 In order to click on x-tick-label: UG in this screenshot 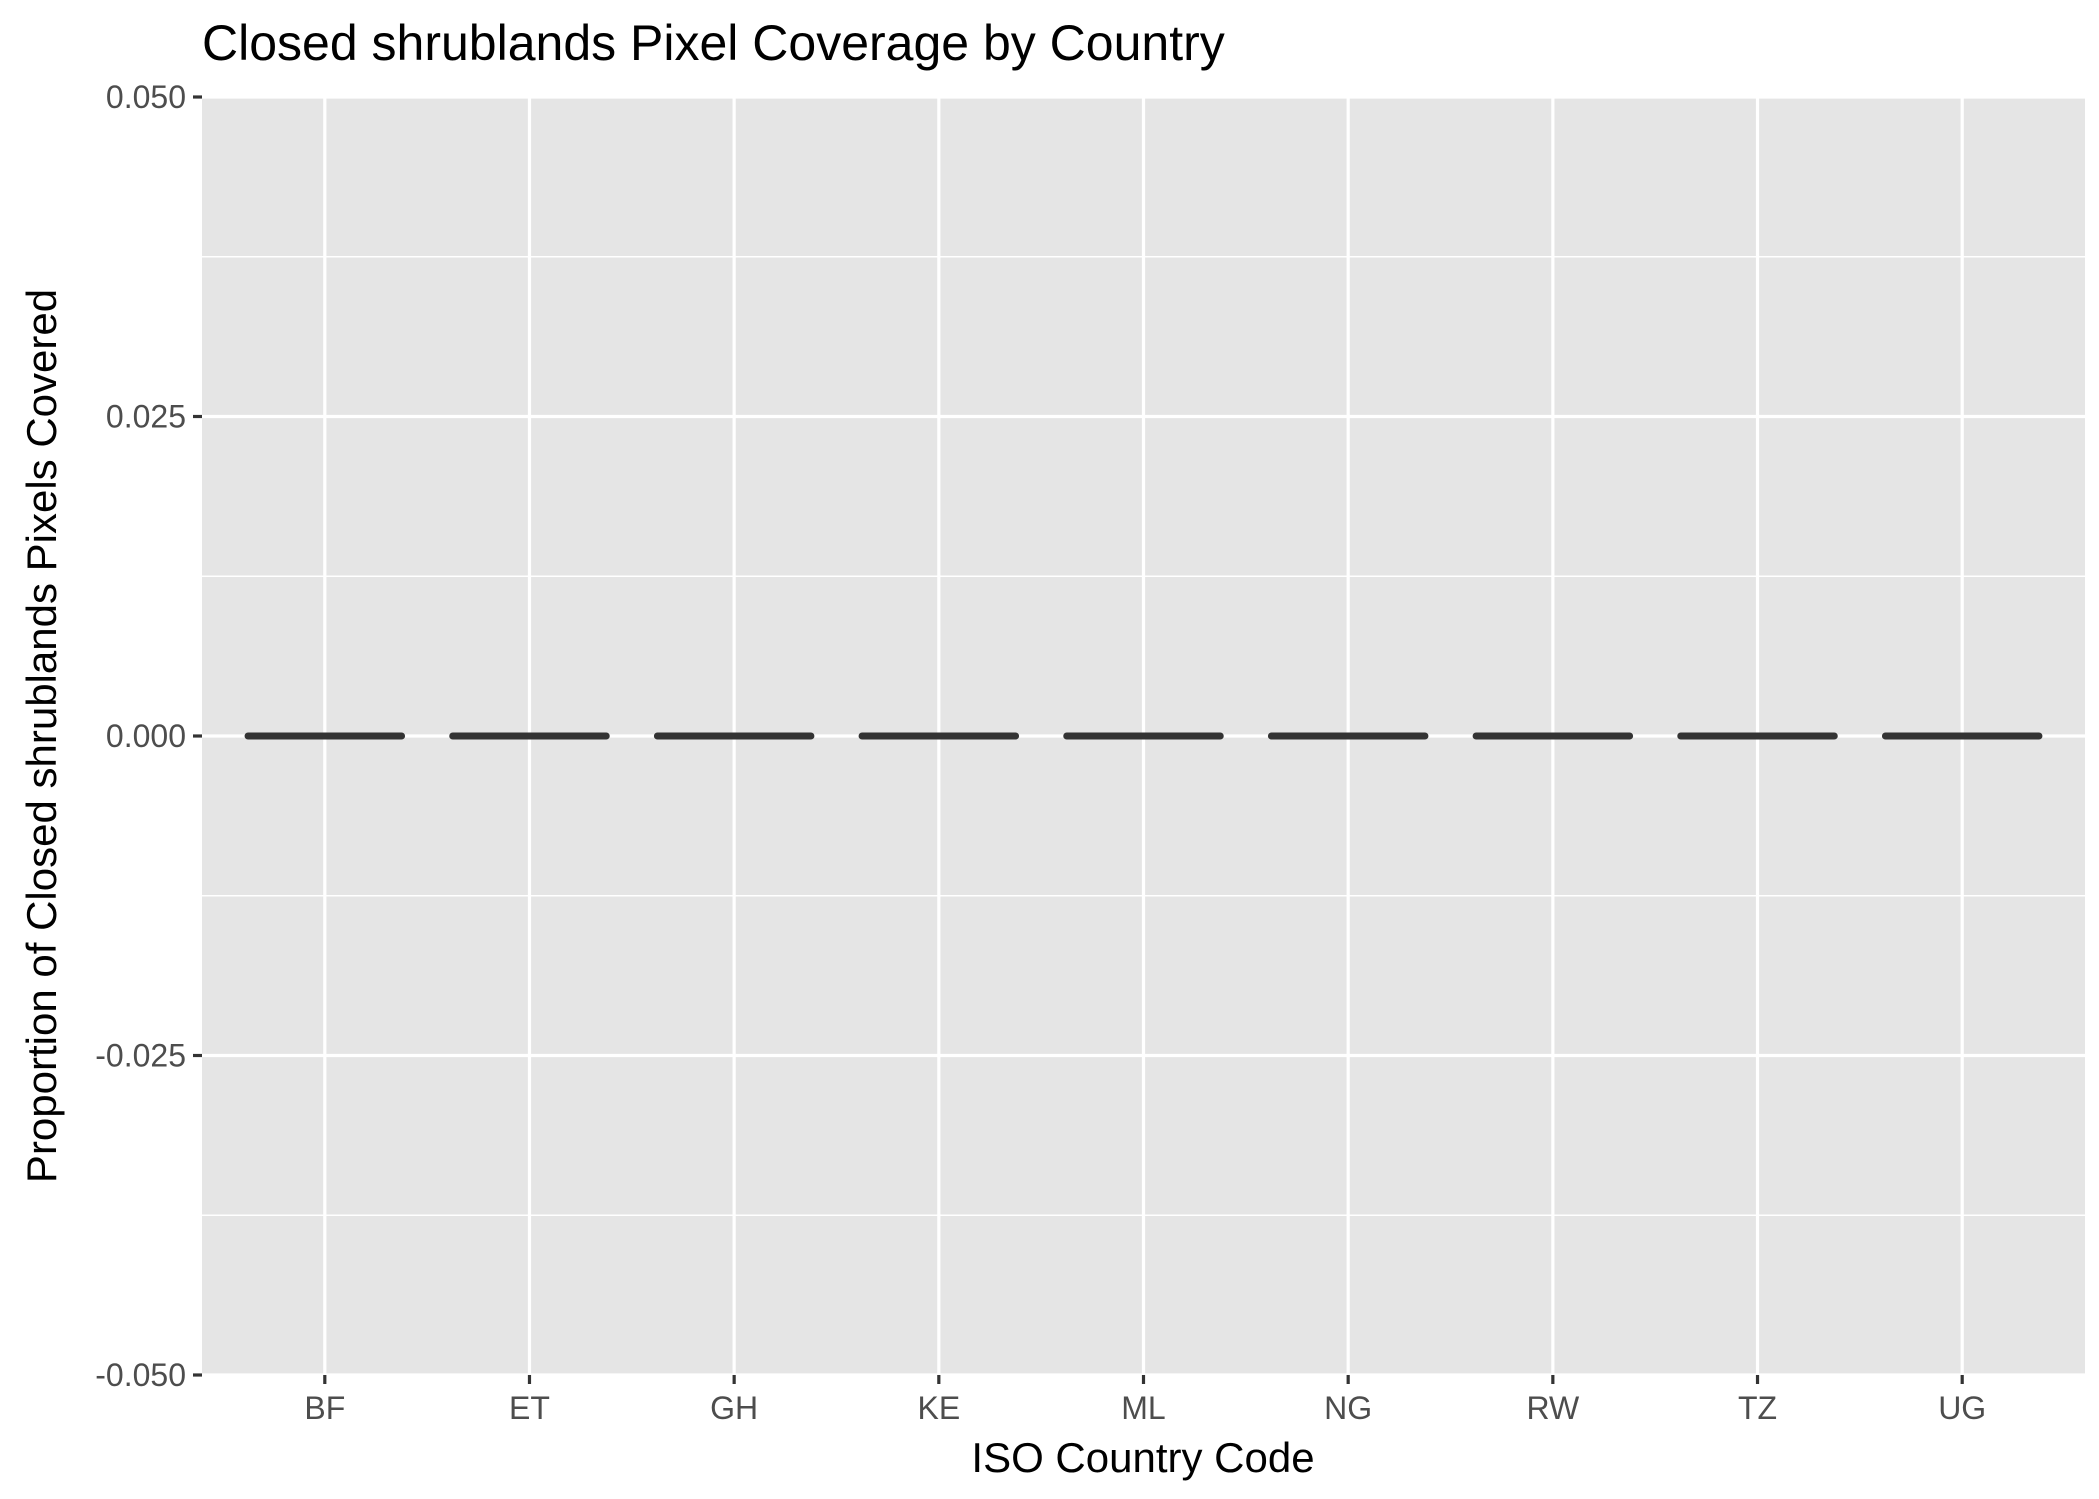, I will do `click(1962, 1408)`.